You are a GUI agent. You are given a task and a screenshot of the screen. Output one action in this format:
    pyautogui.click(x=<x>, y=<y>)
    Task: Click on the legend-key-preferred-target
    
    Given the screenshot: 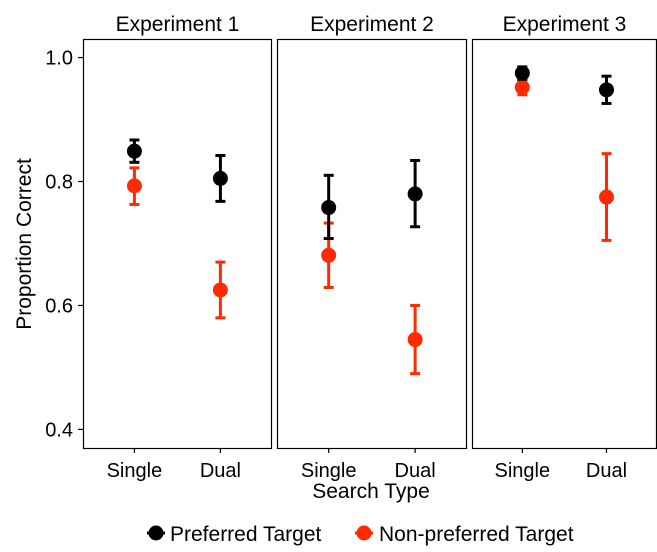 What is the action you would take?
    pyautogui.click(x=156, y=533)
    